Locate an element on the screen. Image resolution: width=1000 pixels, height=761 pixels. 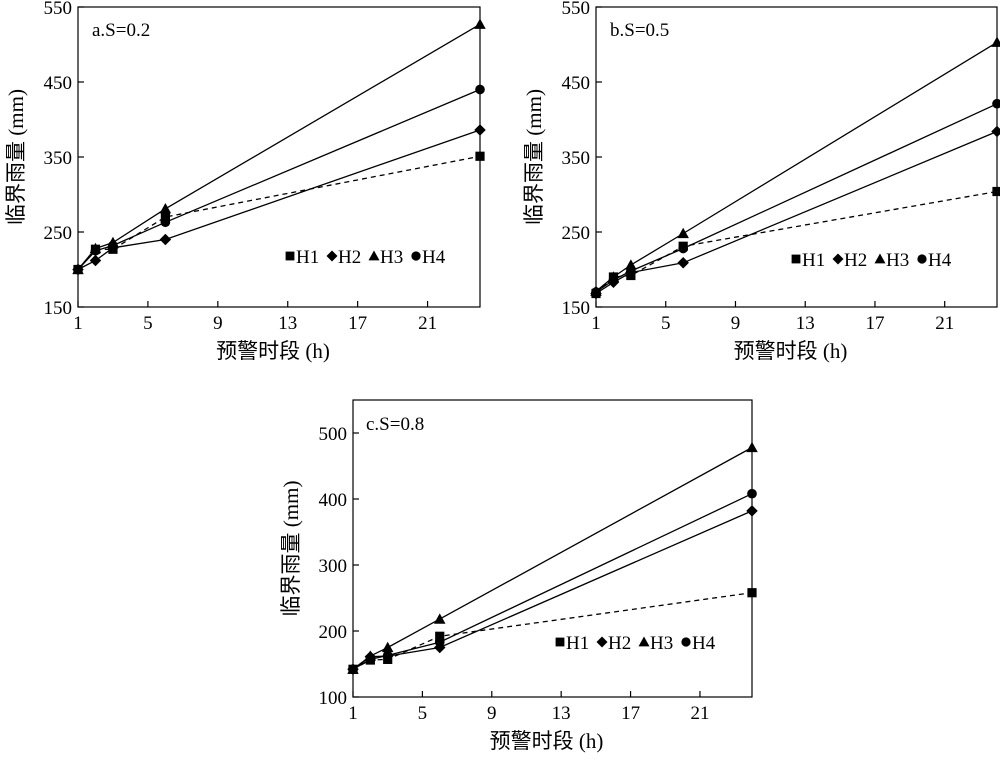
y-tick-label: 350 is located at coordinates (576, 158).